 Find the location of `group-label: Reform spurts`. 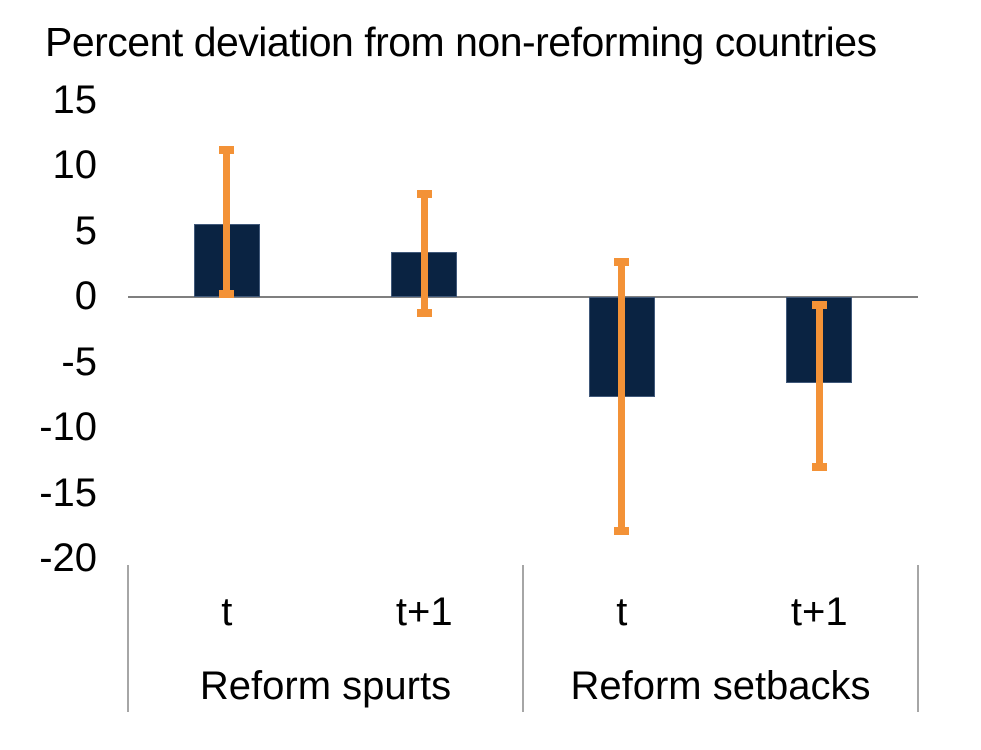

group-label: Reform spurts is located at coordinates (325, 686).